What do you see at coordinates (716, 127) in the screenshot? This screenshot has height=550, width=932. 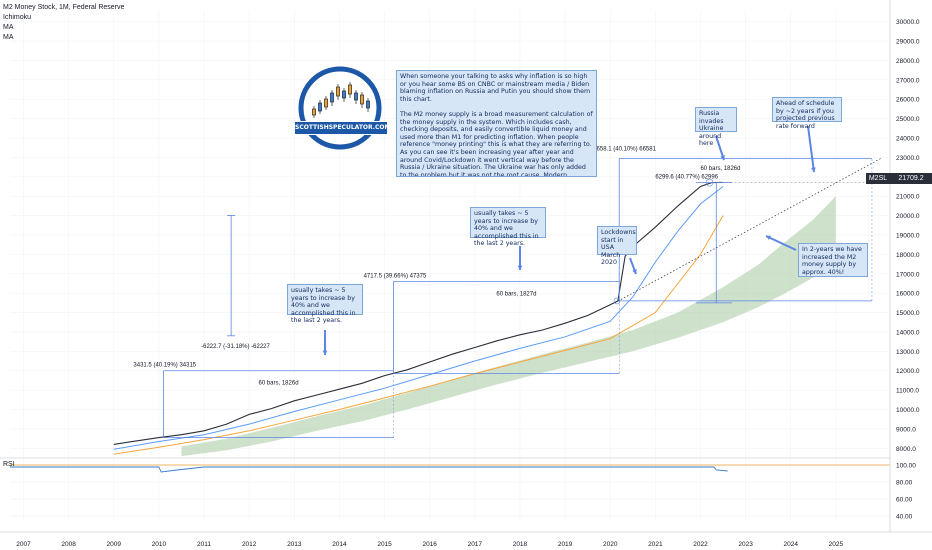 I see `note-russia: Russia invades Ukraine around here` at bounding box center [716, 127].